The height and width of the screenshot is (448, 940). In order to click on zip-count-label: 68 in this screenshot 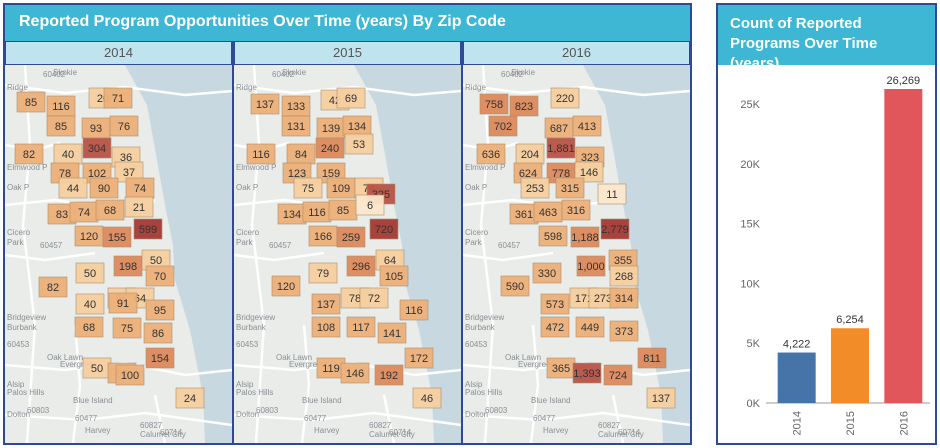, I will do `click(89, 328)`.